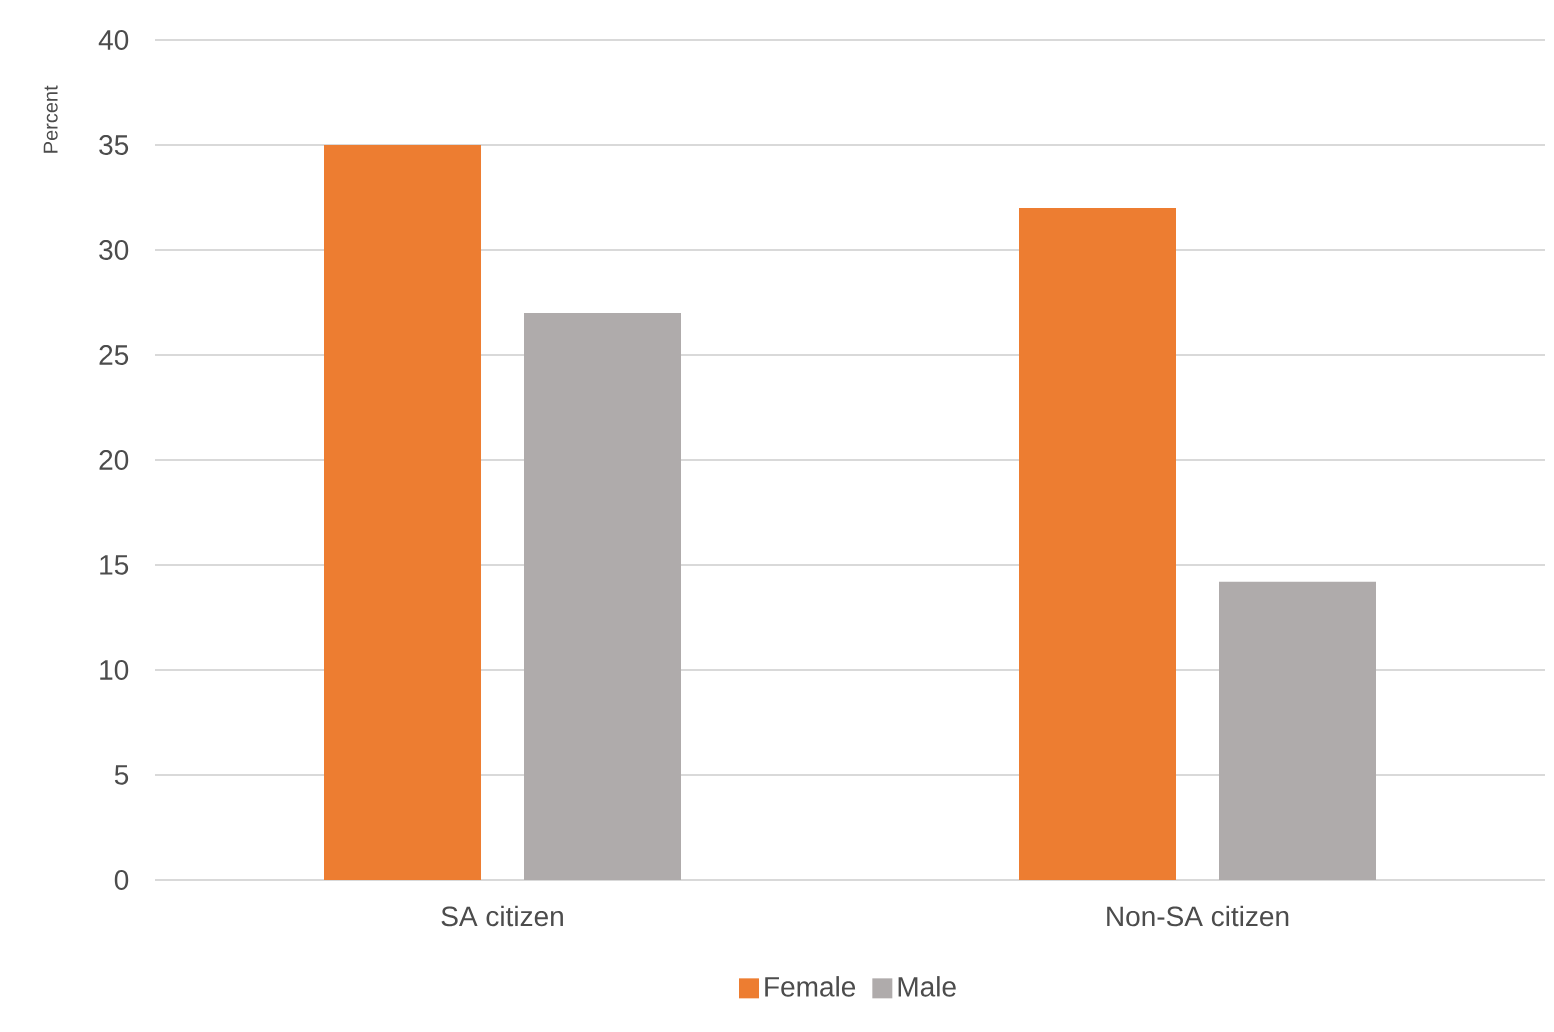  What do you see at coordinates (50, 119) in the screenshot?
I see `y-axis-title: Percent` at bounding box center [50, 119].